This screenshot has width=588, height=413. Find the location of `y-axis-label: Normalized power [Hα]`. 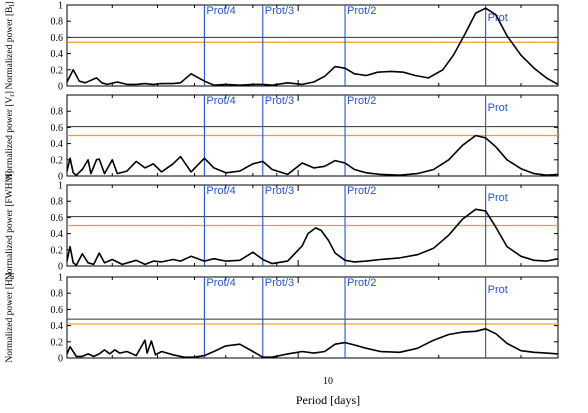

y-axis-label: Normalized power [Hα] is located at coordinates (10, 317).